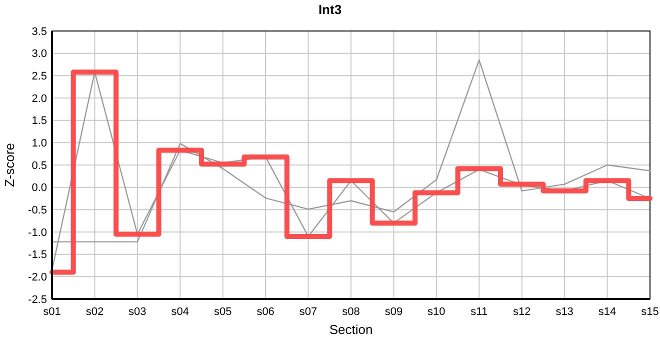  What do you see at coordinates (479, 312) in the screenshot?
I see `x-tick-label: s11` at bounding box center [479, 312].